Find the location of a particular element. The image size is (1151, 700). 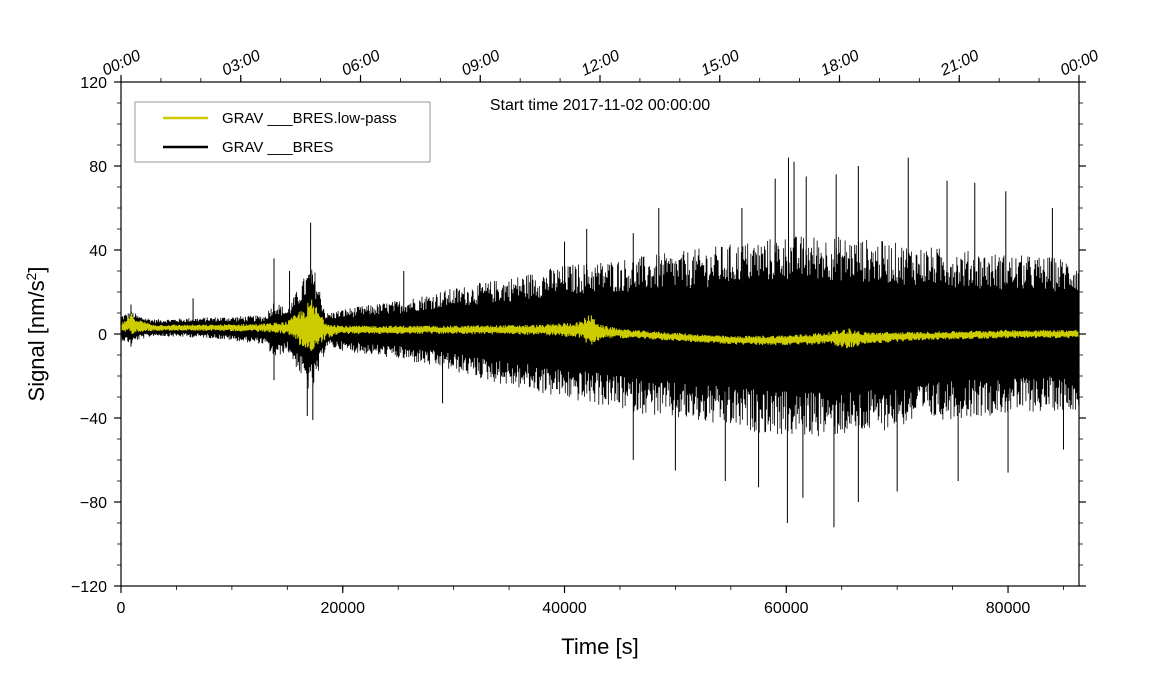

legend-box is located at coordinates (282, 132).